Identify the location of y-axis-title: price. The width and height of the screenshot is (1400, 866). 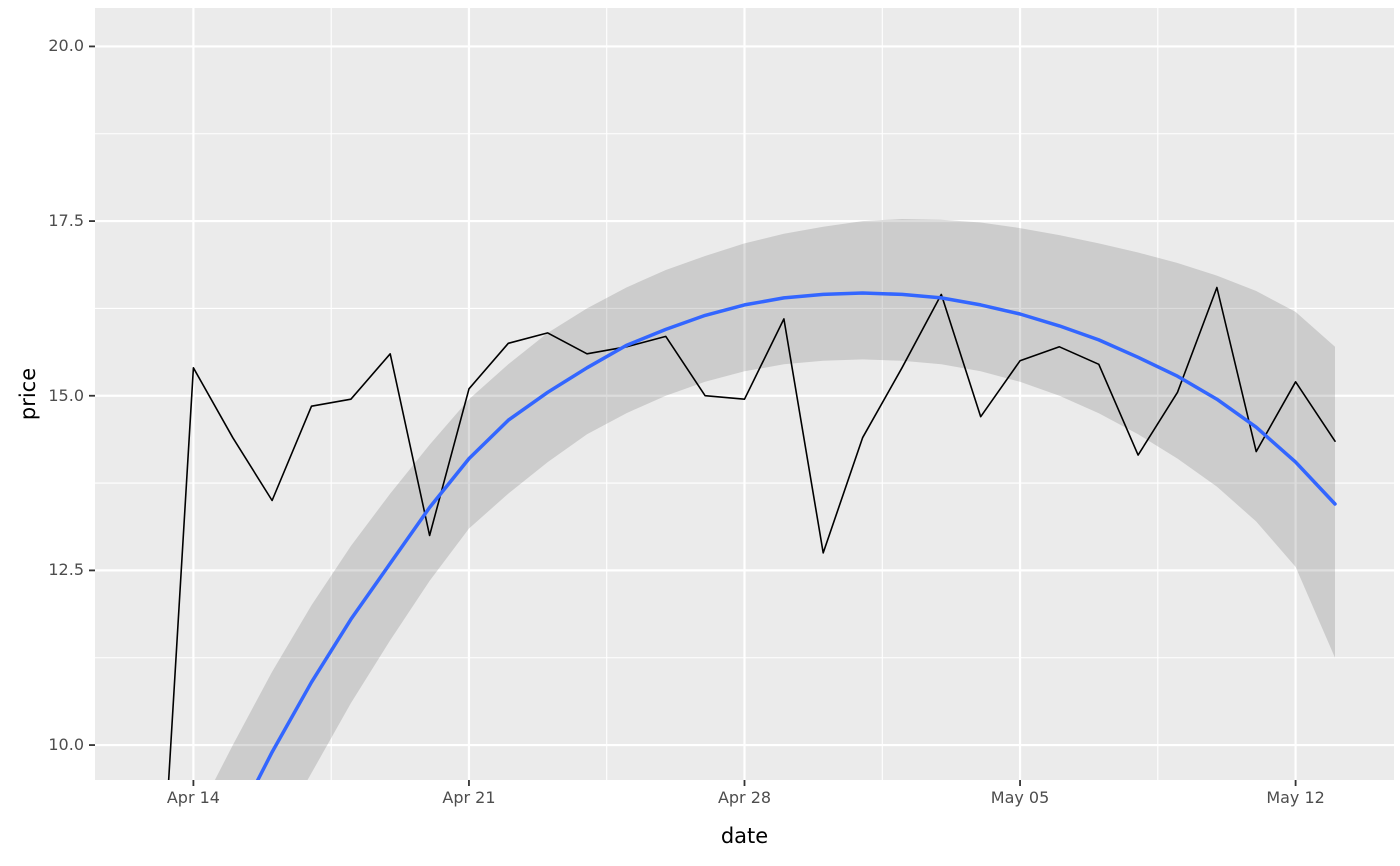
(28, 394).